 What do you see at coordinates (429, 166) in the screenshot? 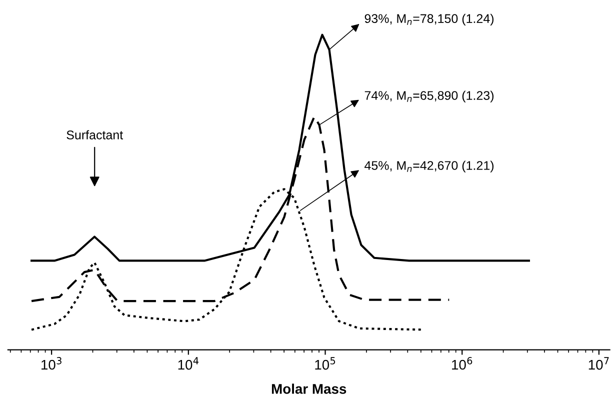
I see `annotation: 45%, M$_{n}$=42,670 (1.21)` at bounding box center [429, 166].